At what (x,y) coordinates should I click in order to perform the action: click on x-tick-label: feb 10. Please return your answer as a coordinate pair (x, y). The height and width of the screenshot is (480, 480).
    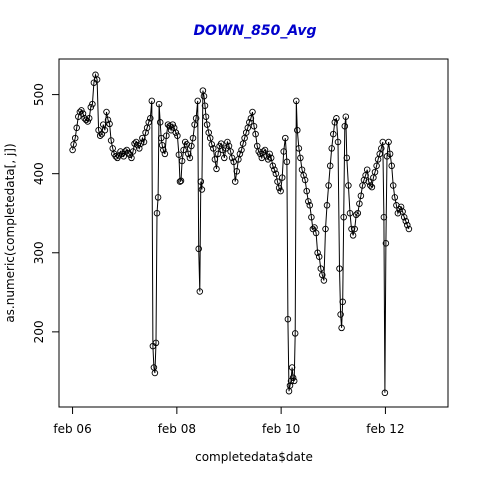
    Looking at the image, I should click on (281, 429).